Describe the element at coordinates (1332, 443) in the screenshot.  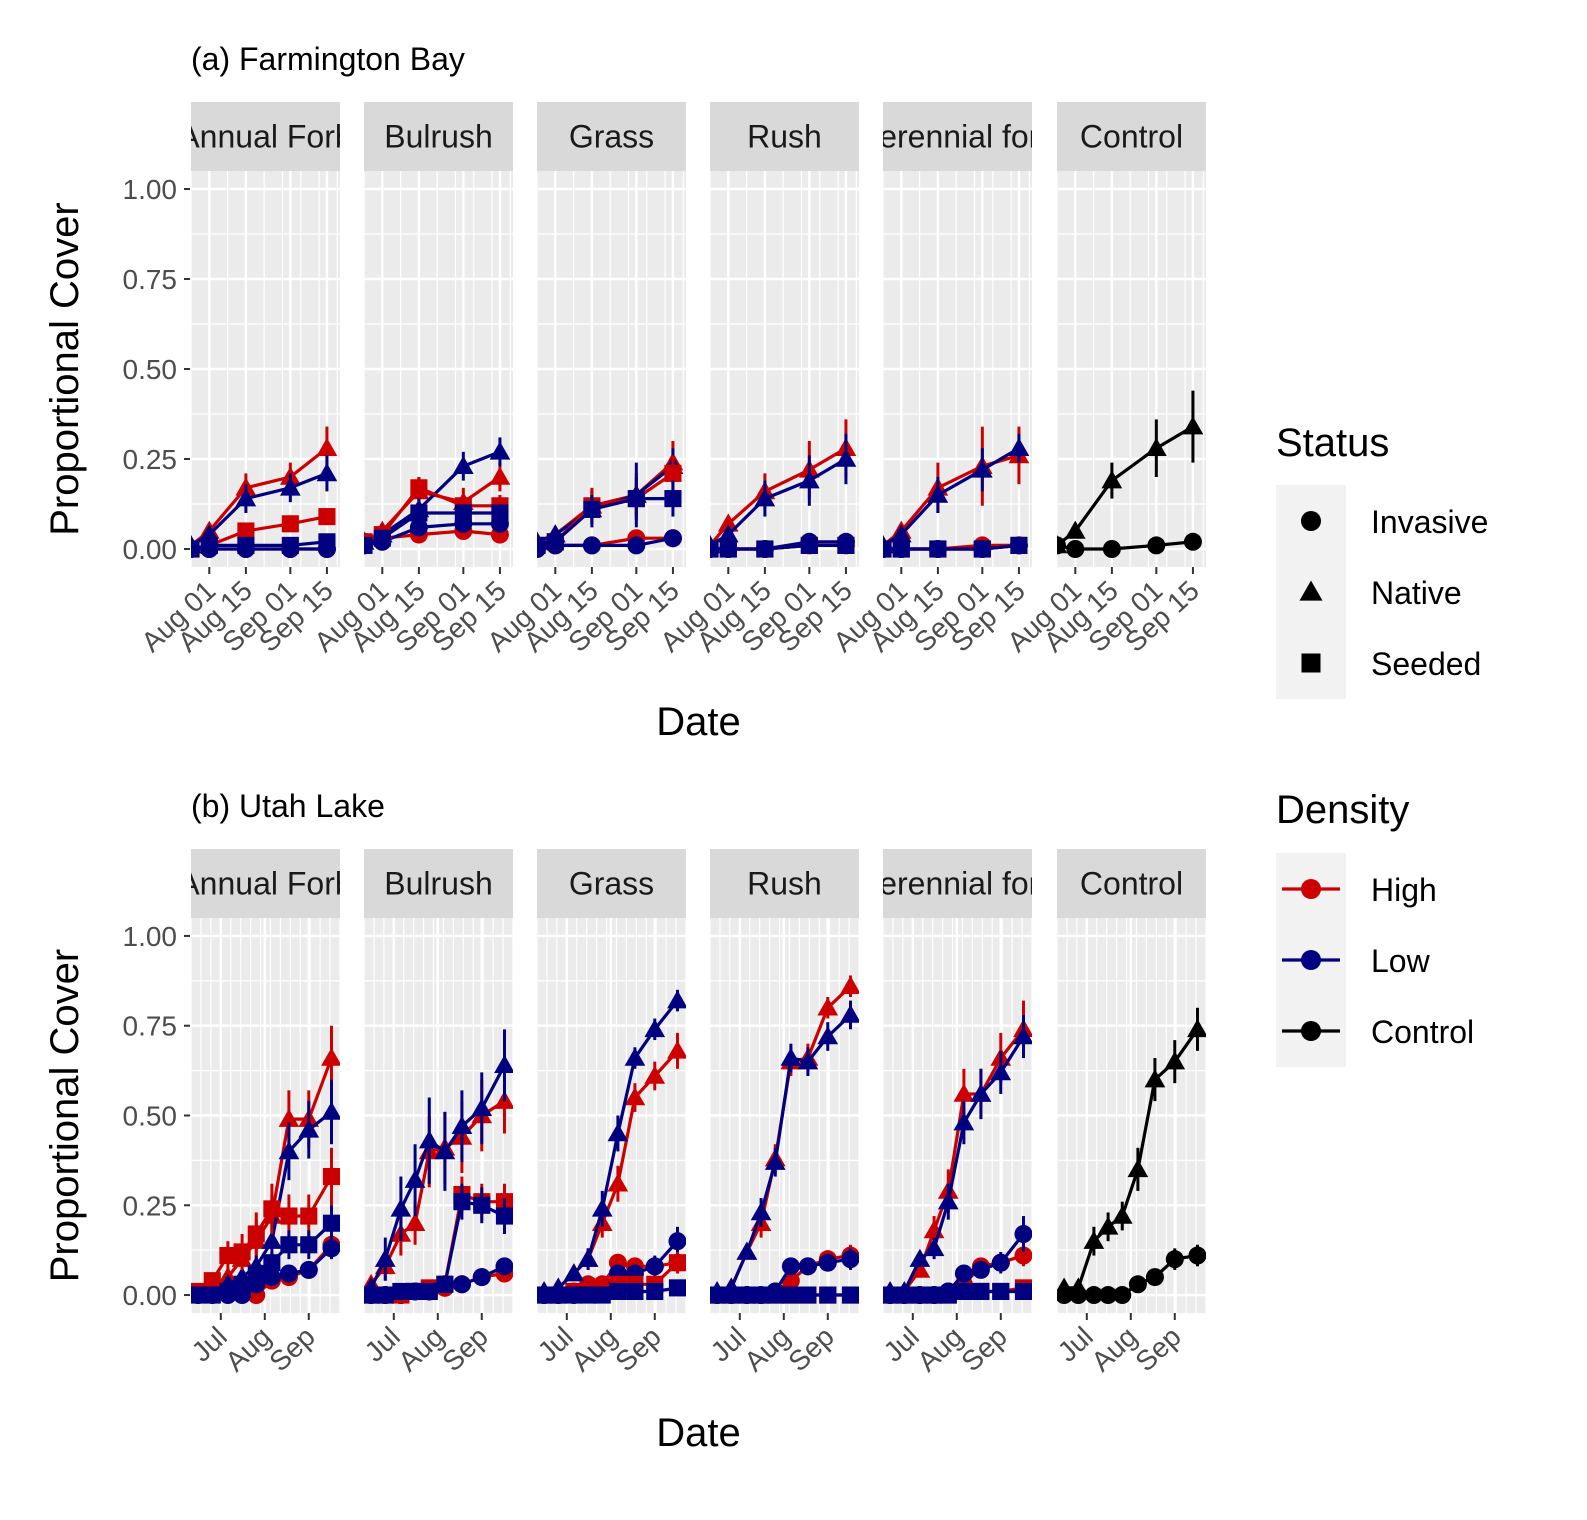
I see `legend-title: Status` at that location.